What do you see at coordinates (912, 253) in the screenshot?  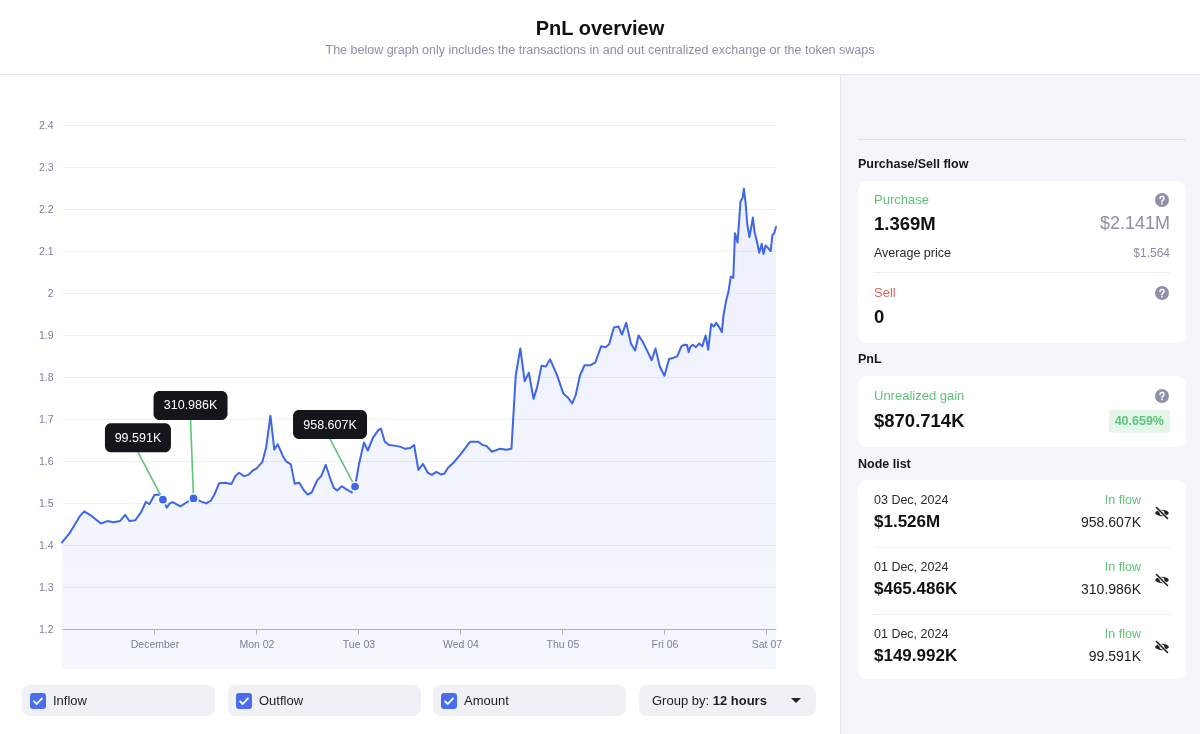 I see `text: Average price` at bounding box center [912, 253].